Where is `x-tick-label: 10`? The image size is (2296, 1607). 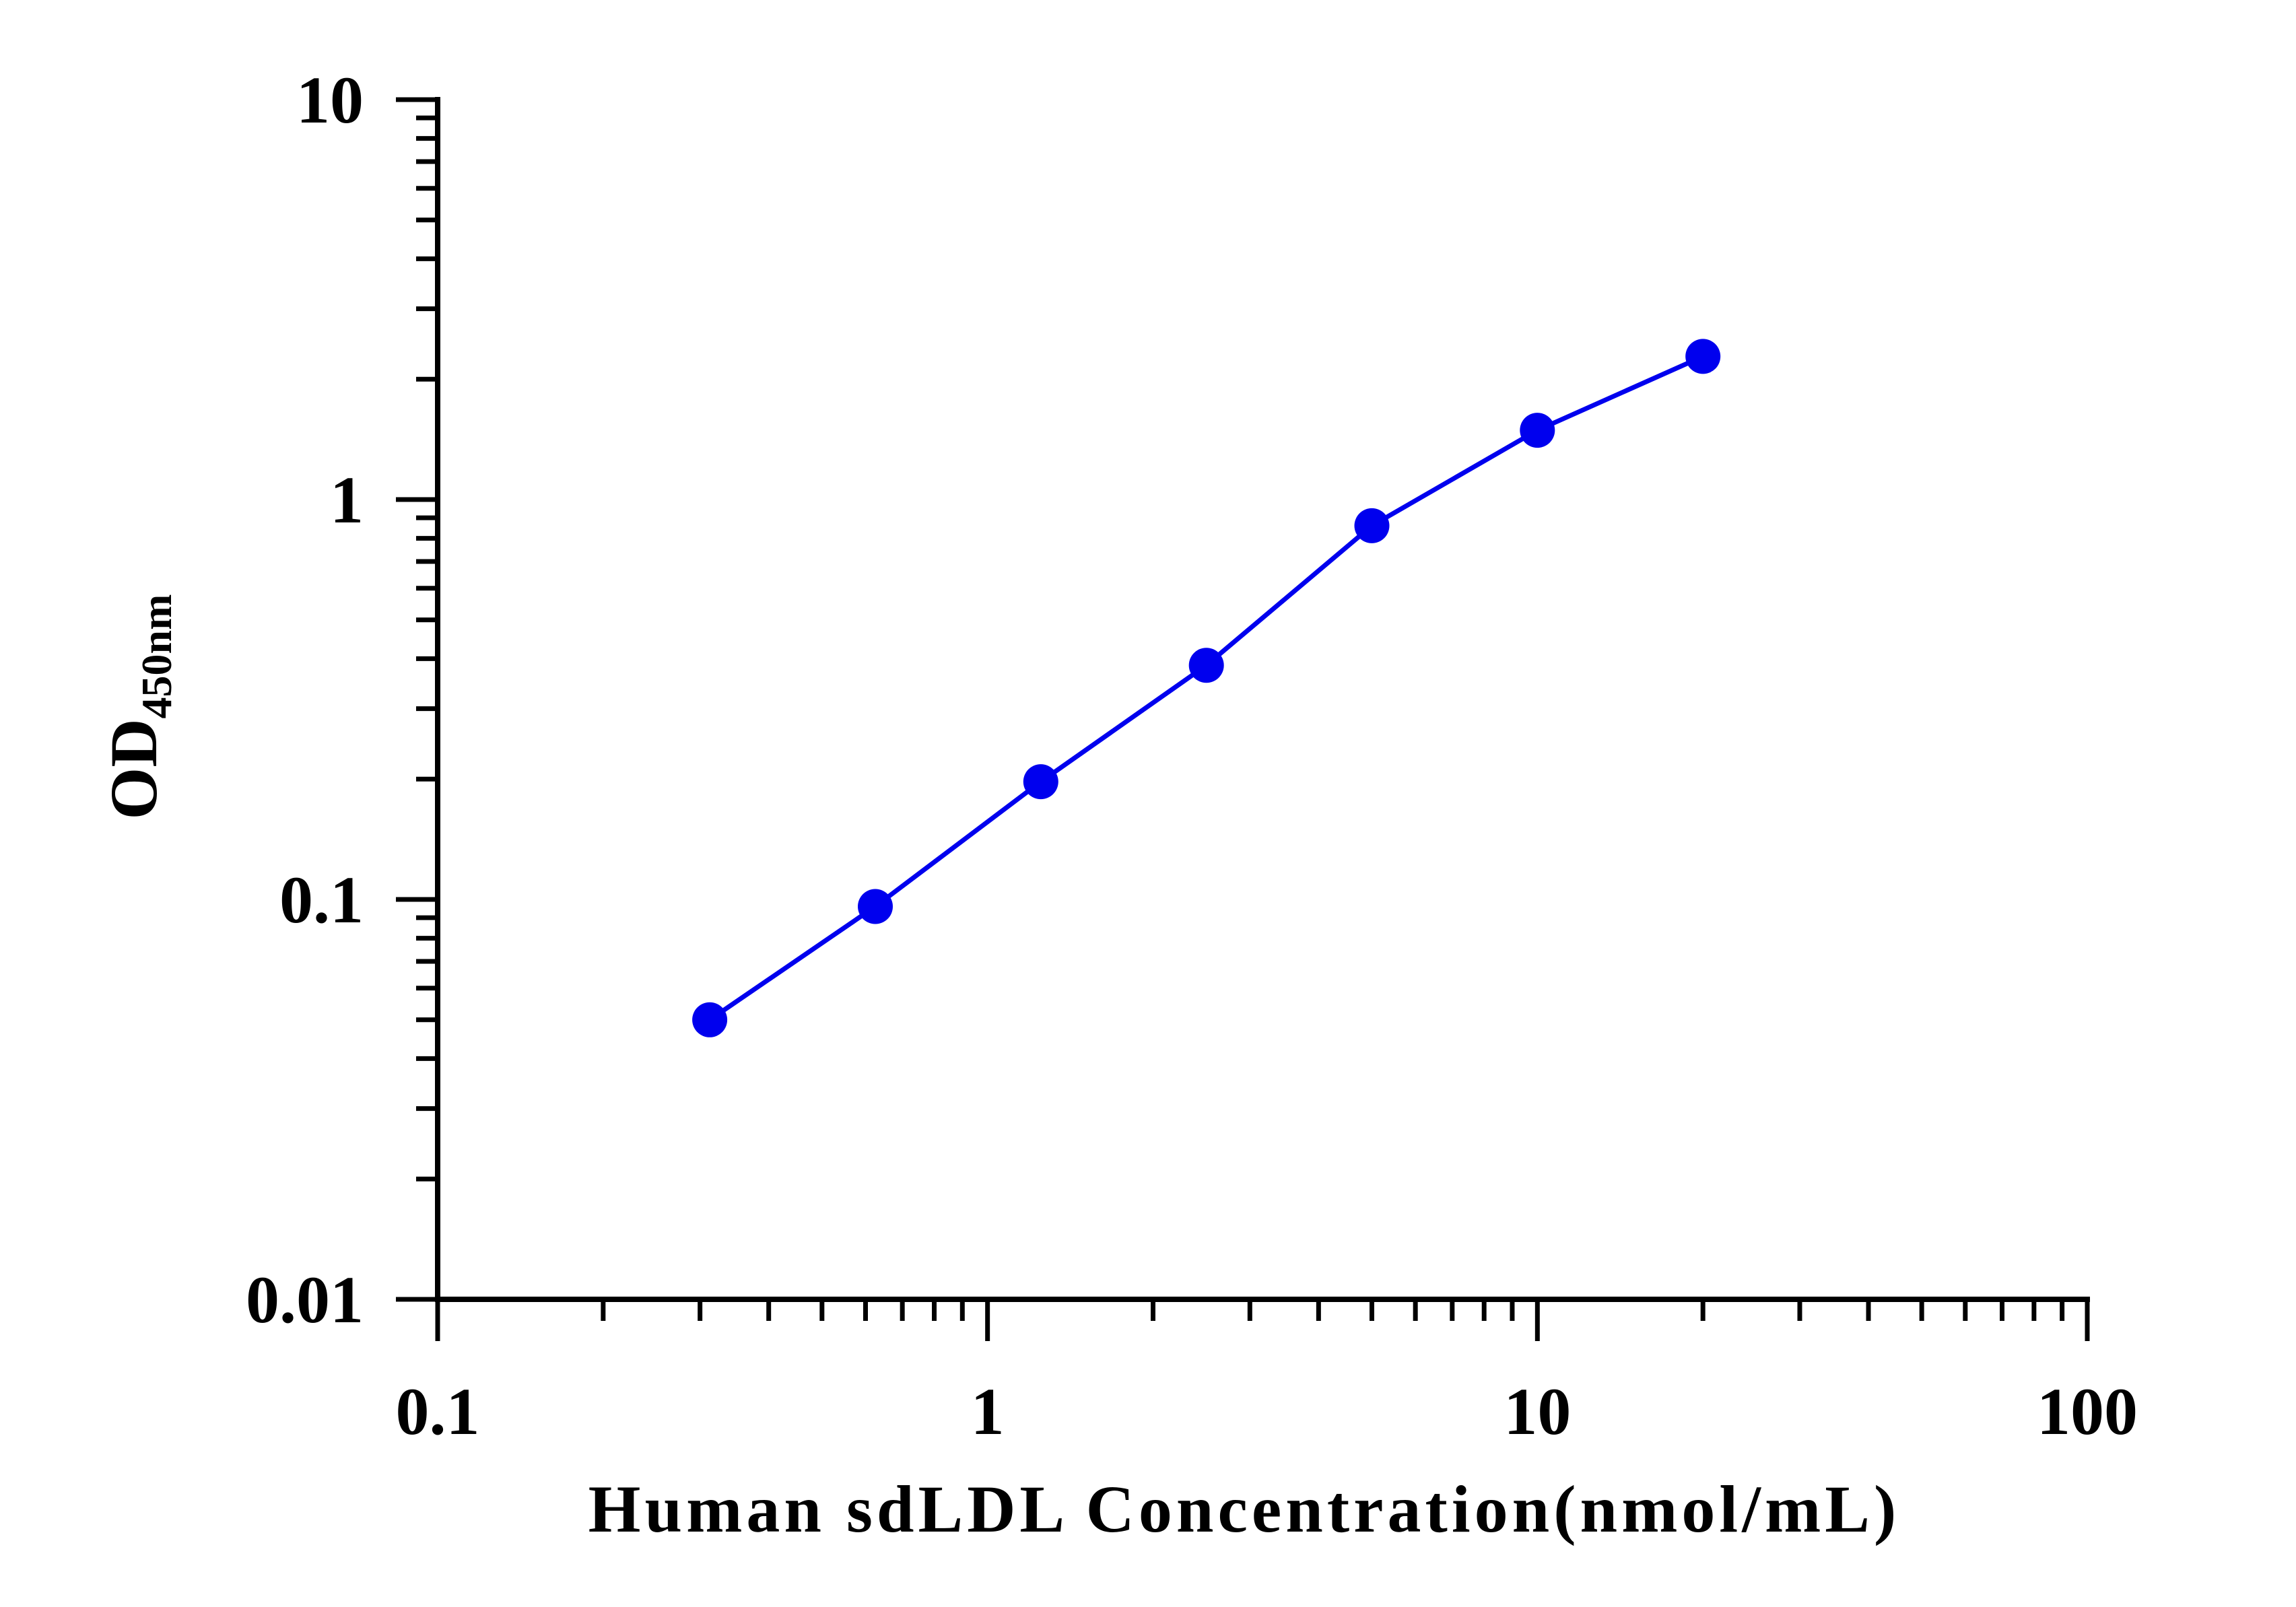
x-tick-label: 10 is located at coordinates (1537, 1411).